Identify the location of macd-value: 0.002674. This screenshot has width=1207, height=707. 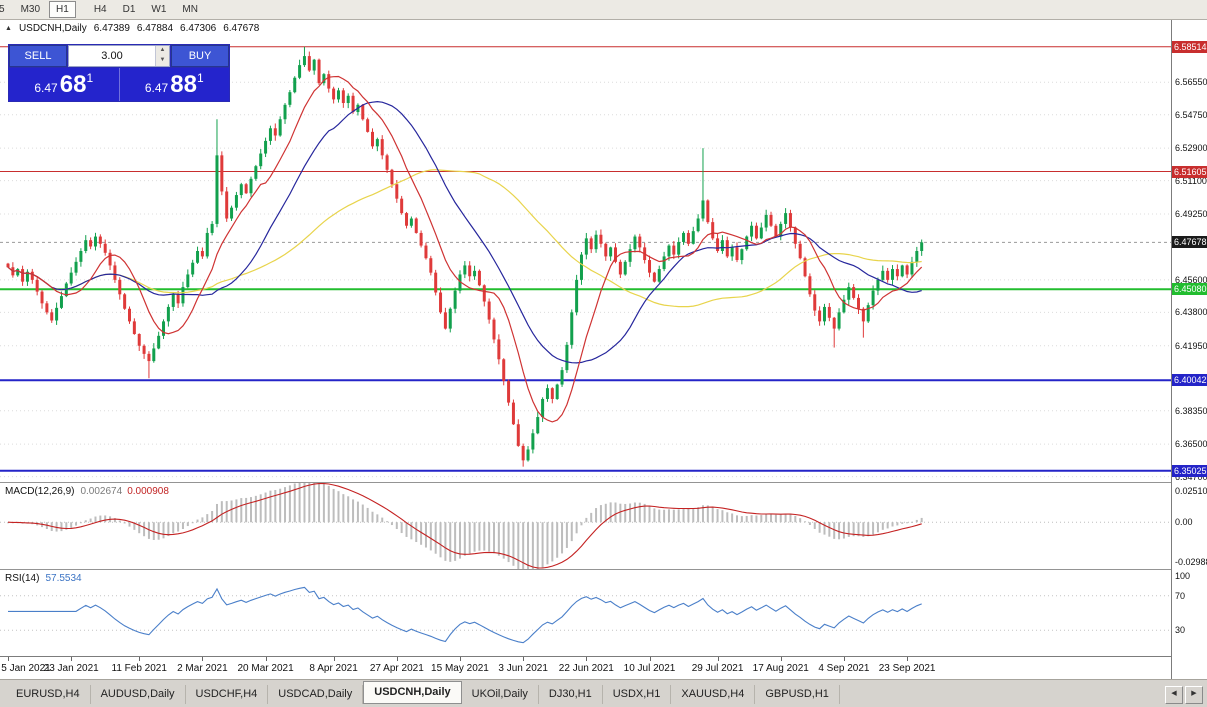
(101, 491).